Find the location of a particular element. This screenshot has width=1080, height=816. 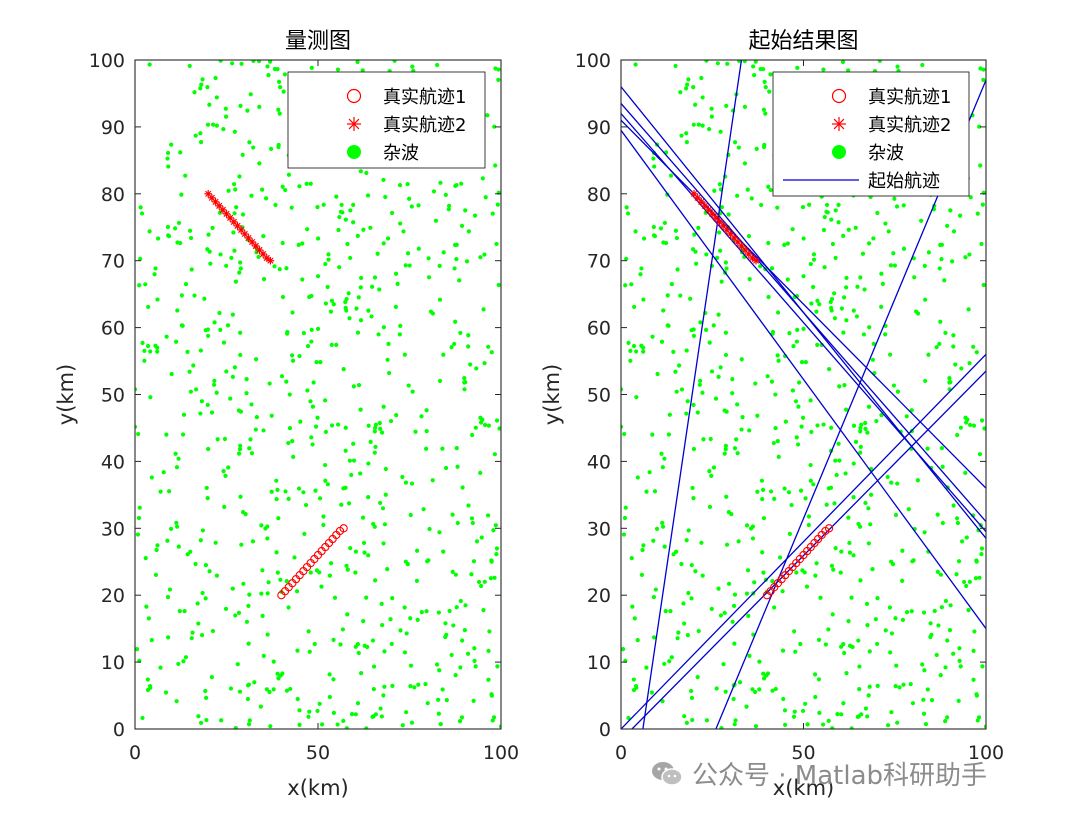

legend-marker-circle is located at coordinates (839, 96).